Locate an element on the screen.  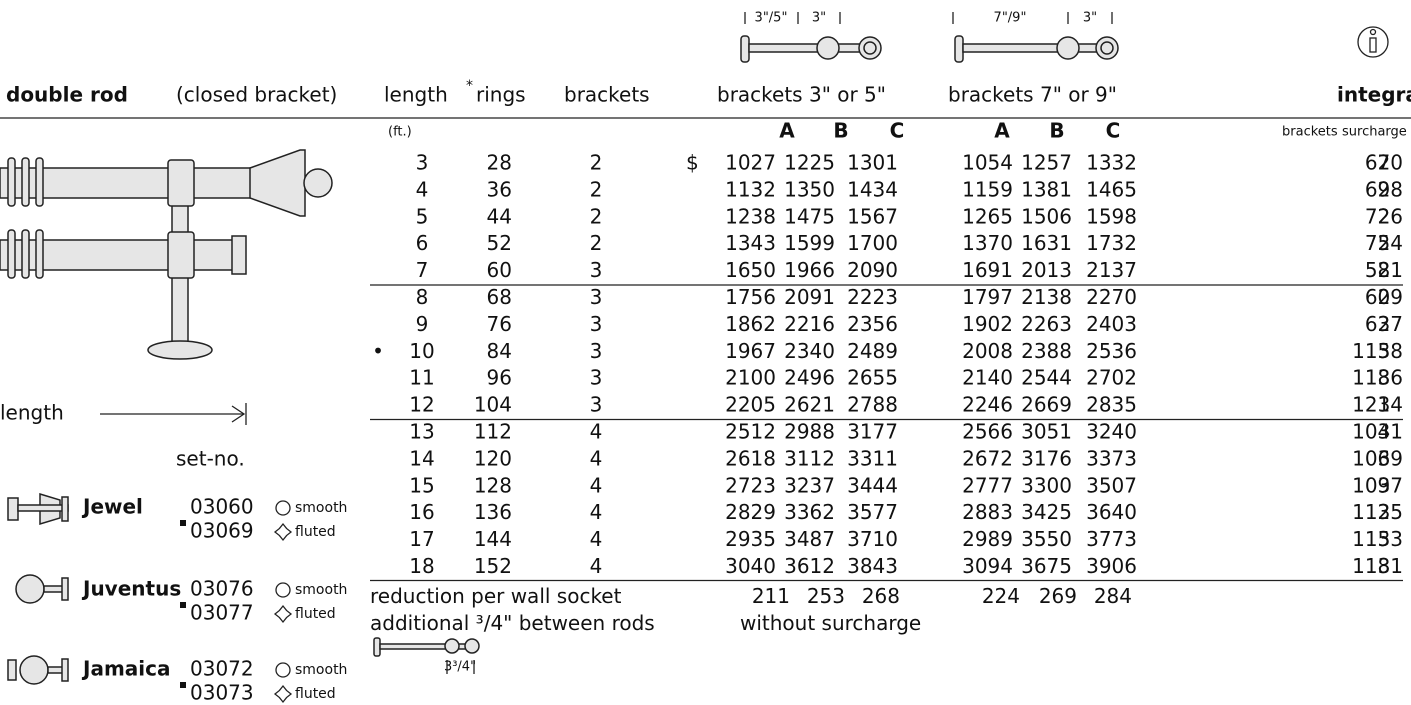
cell: 2835 is located at coordinates (1111, 405).